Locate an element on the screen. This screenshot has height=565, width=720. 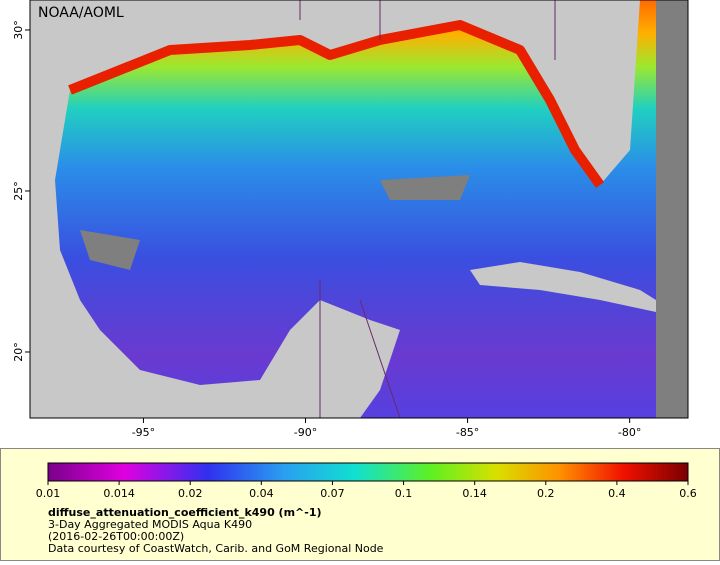
cuba is located at coordinates (563, 287).